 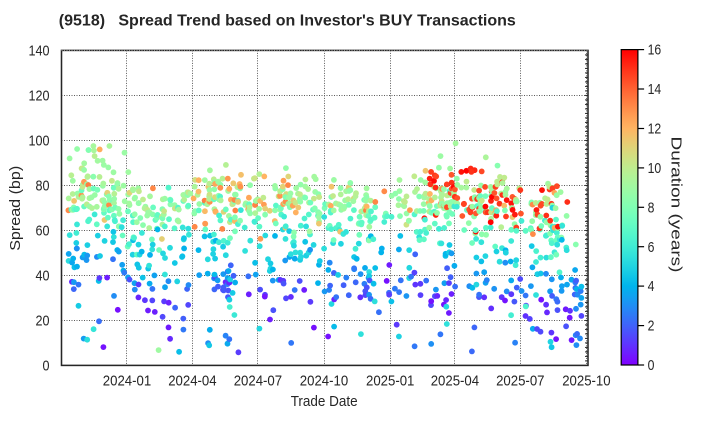 What do you see at coordinates (127, 380) in the screenshot?
I see `svg-text: 2024-01` at bounding box center [127, 380].